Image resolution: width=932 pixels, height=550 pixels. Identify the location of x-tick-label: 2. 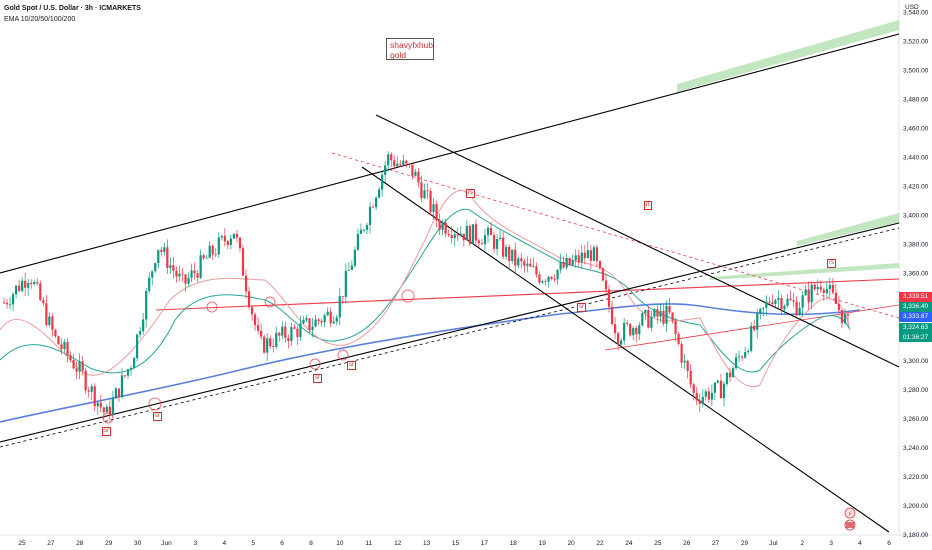
(802, 543).